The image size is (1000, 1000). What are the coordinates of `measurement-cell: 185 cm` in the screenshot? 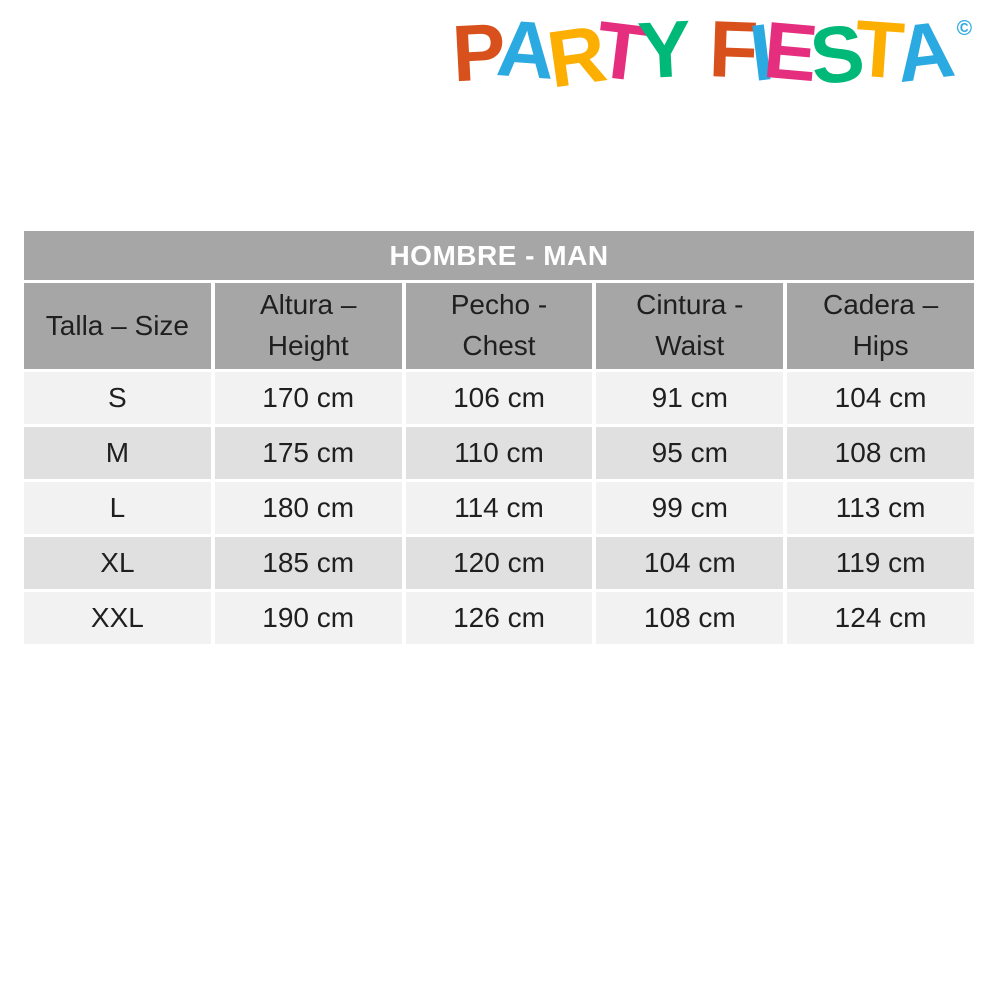 It's located at (308, 563).